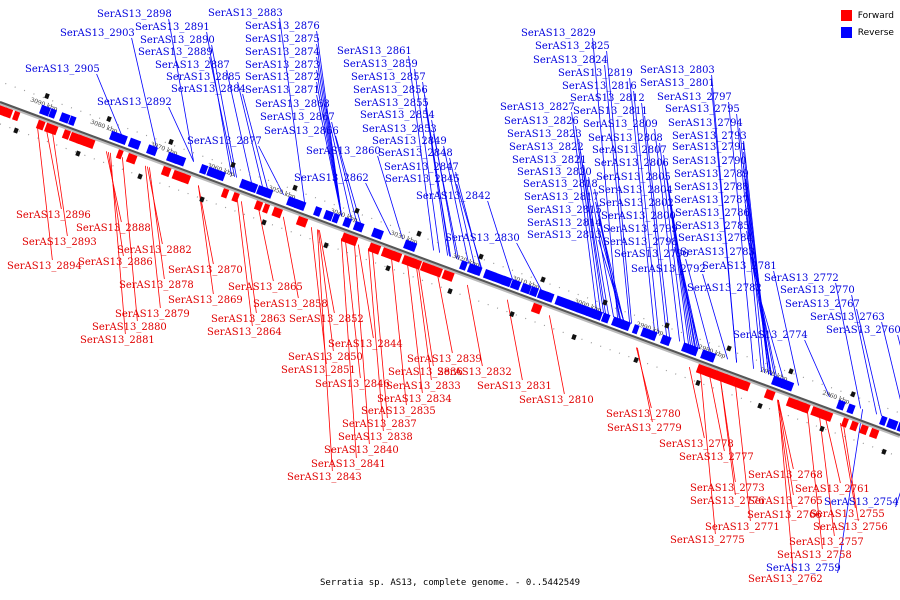  What do you see at coordinates (409, 141) in the screenshot?
I see `reverse-gene-label: SerAS13_2849` at bounding box center [409, 141].